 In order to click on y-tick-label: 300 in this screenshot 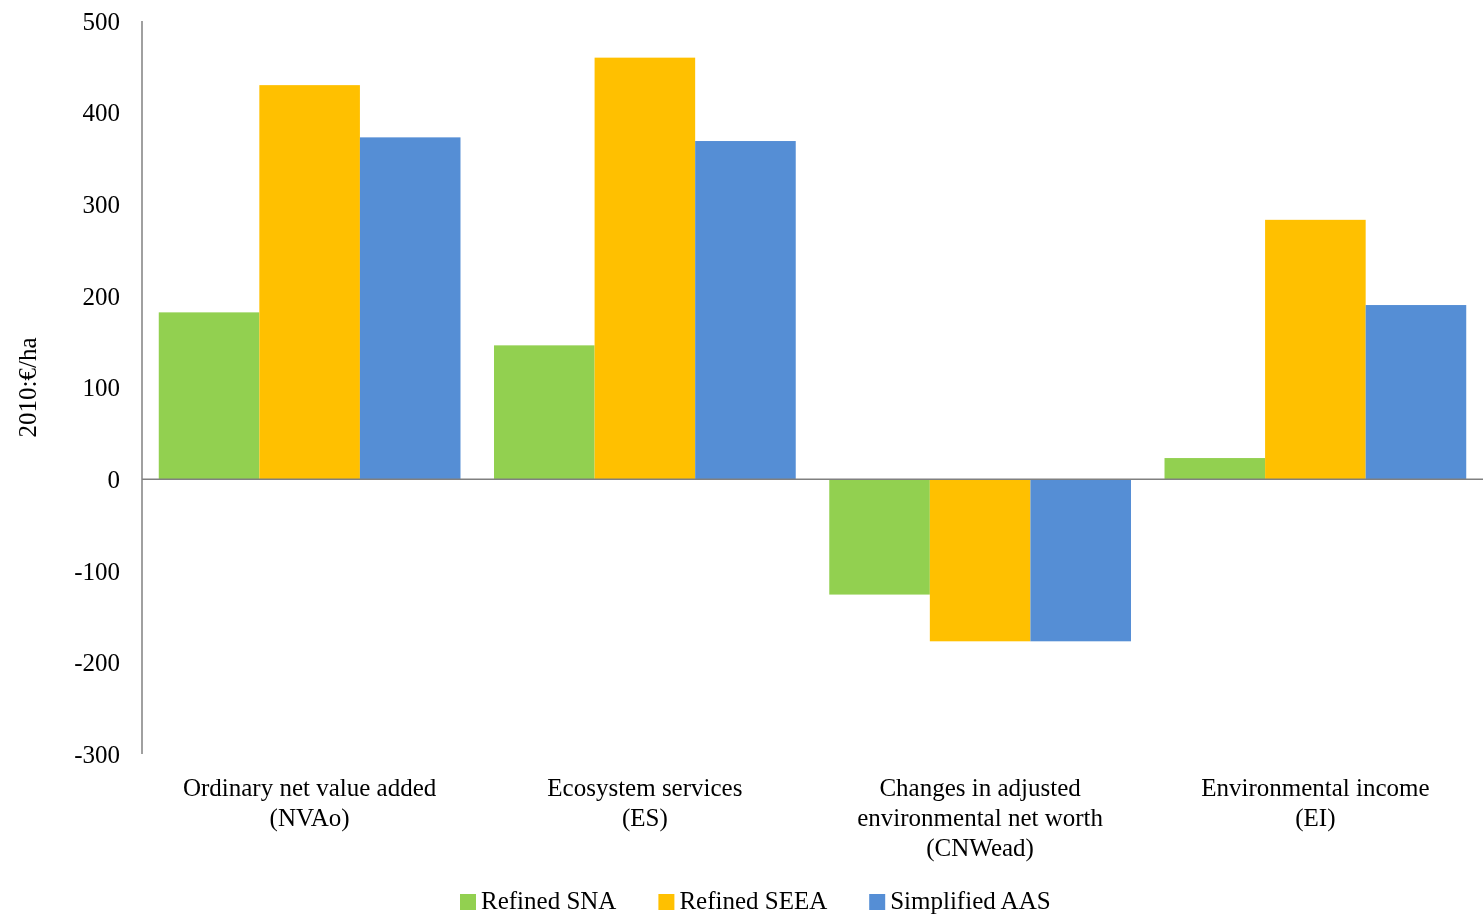, I will do `click(101, 204)`.